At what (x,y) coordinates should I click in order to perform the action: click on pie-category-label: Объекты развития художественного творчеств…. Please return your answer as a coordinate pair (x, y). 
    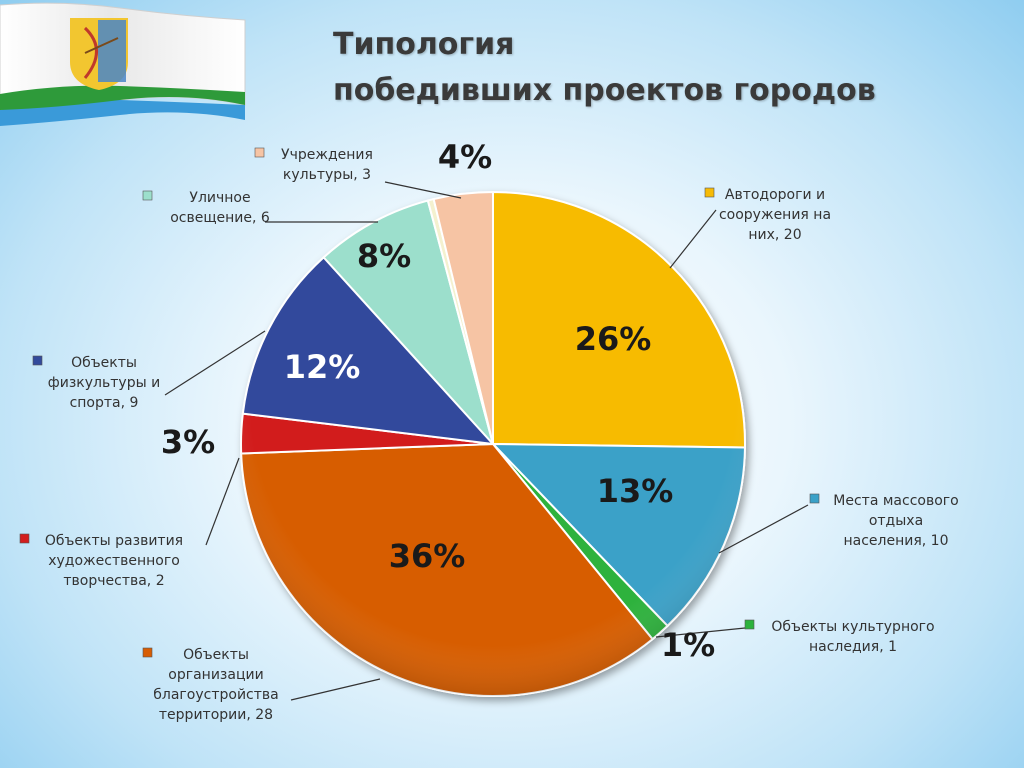
    Looking at the image, I should click on (114, 561).